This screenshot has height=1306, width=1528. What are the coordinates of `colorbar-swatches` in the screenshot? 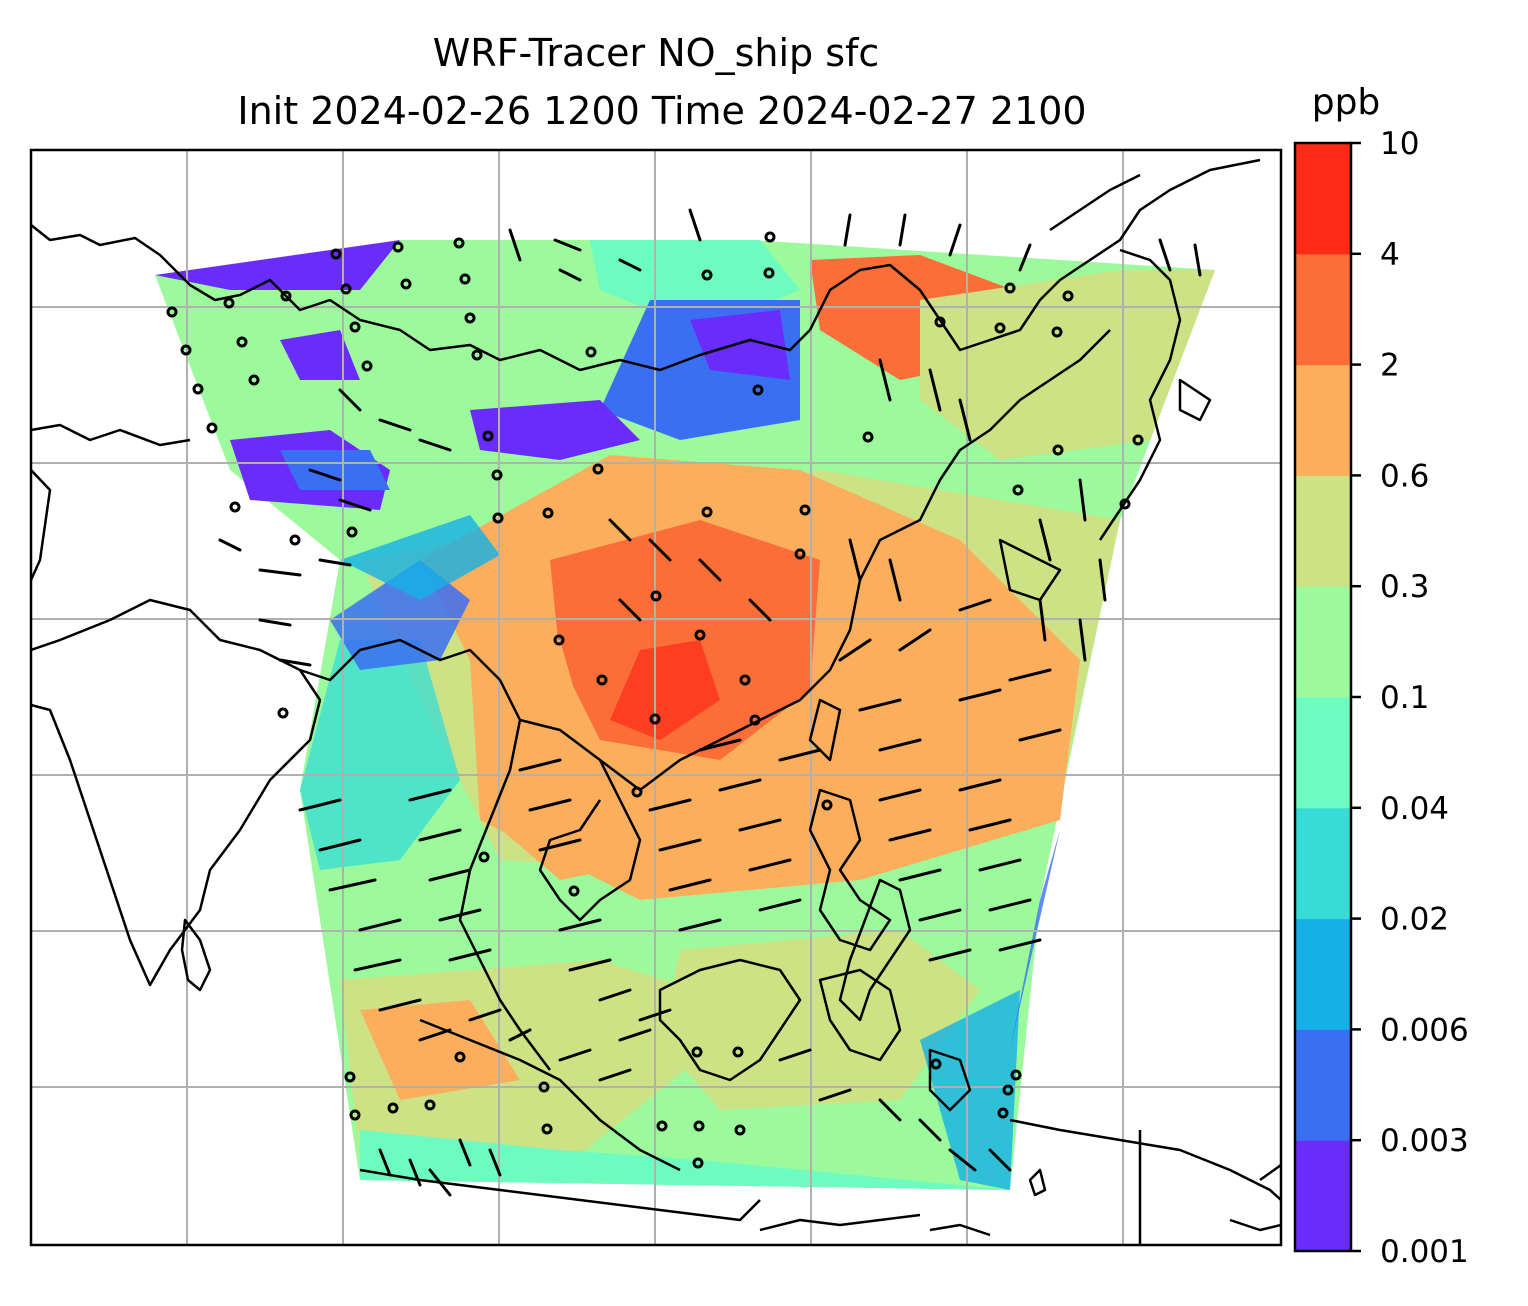 It's located at (1323, 697).